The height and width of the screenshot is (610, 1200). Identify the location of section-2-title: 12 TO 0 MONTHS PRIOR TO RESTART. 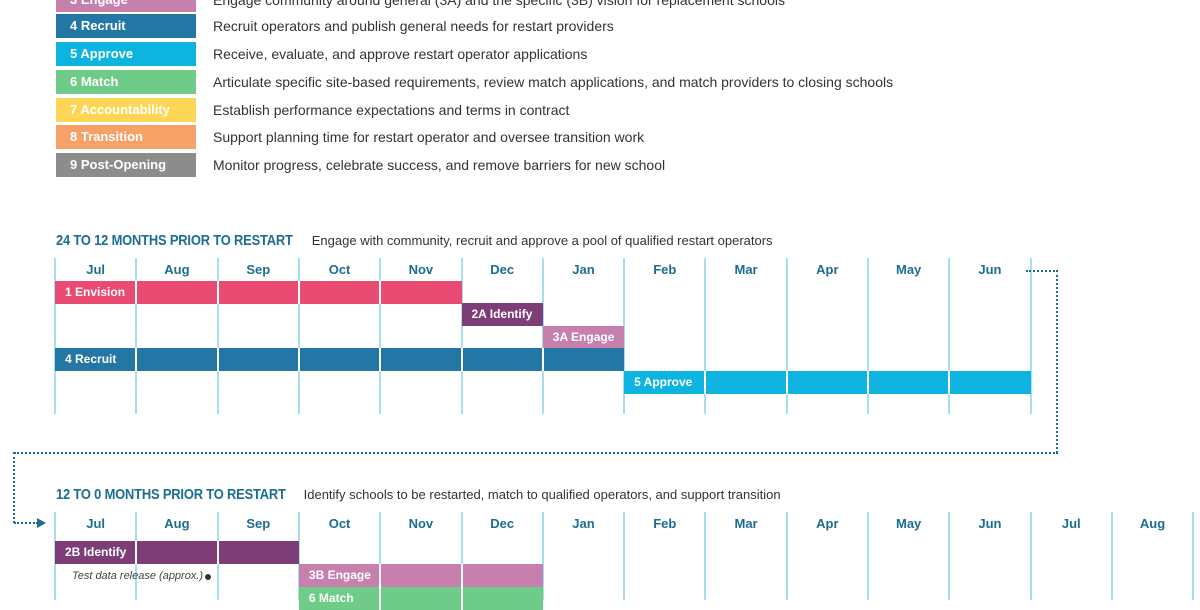
(171, 494).